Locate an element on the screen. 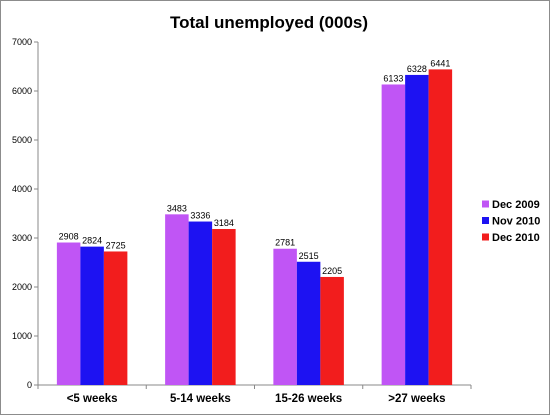  legend-label: Dec 2009 is located at coordinates (516, 205).